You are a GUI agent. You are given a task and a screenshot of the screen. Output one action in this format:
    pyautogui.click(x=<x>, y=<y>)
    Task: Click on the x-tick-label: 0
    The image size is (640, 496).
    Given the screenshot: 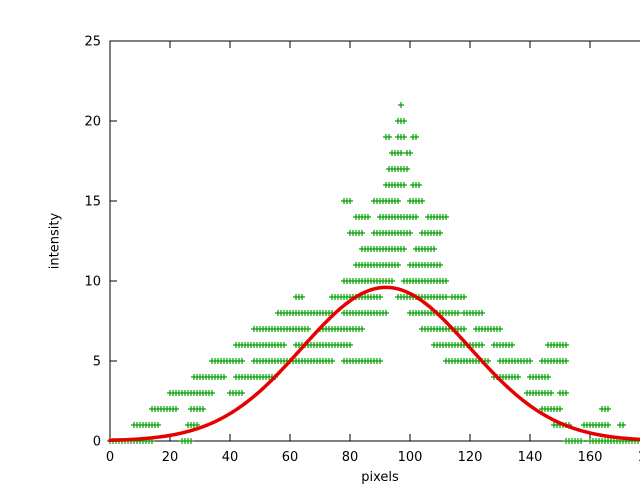 What is the action you would take?
    pyautogui.click(x=110, y=457)
    